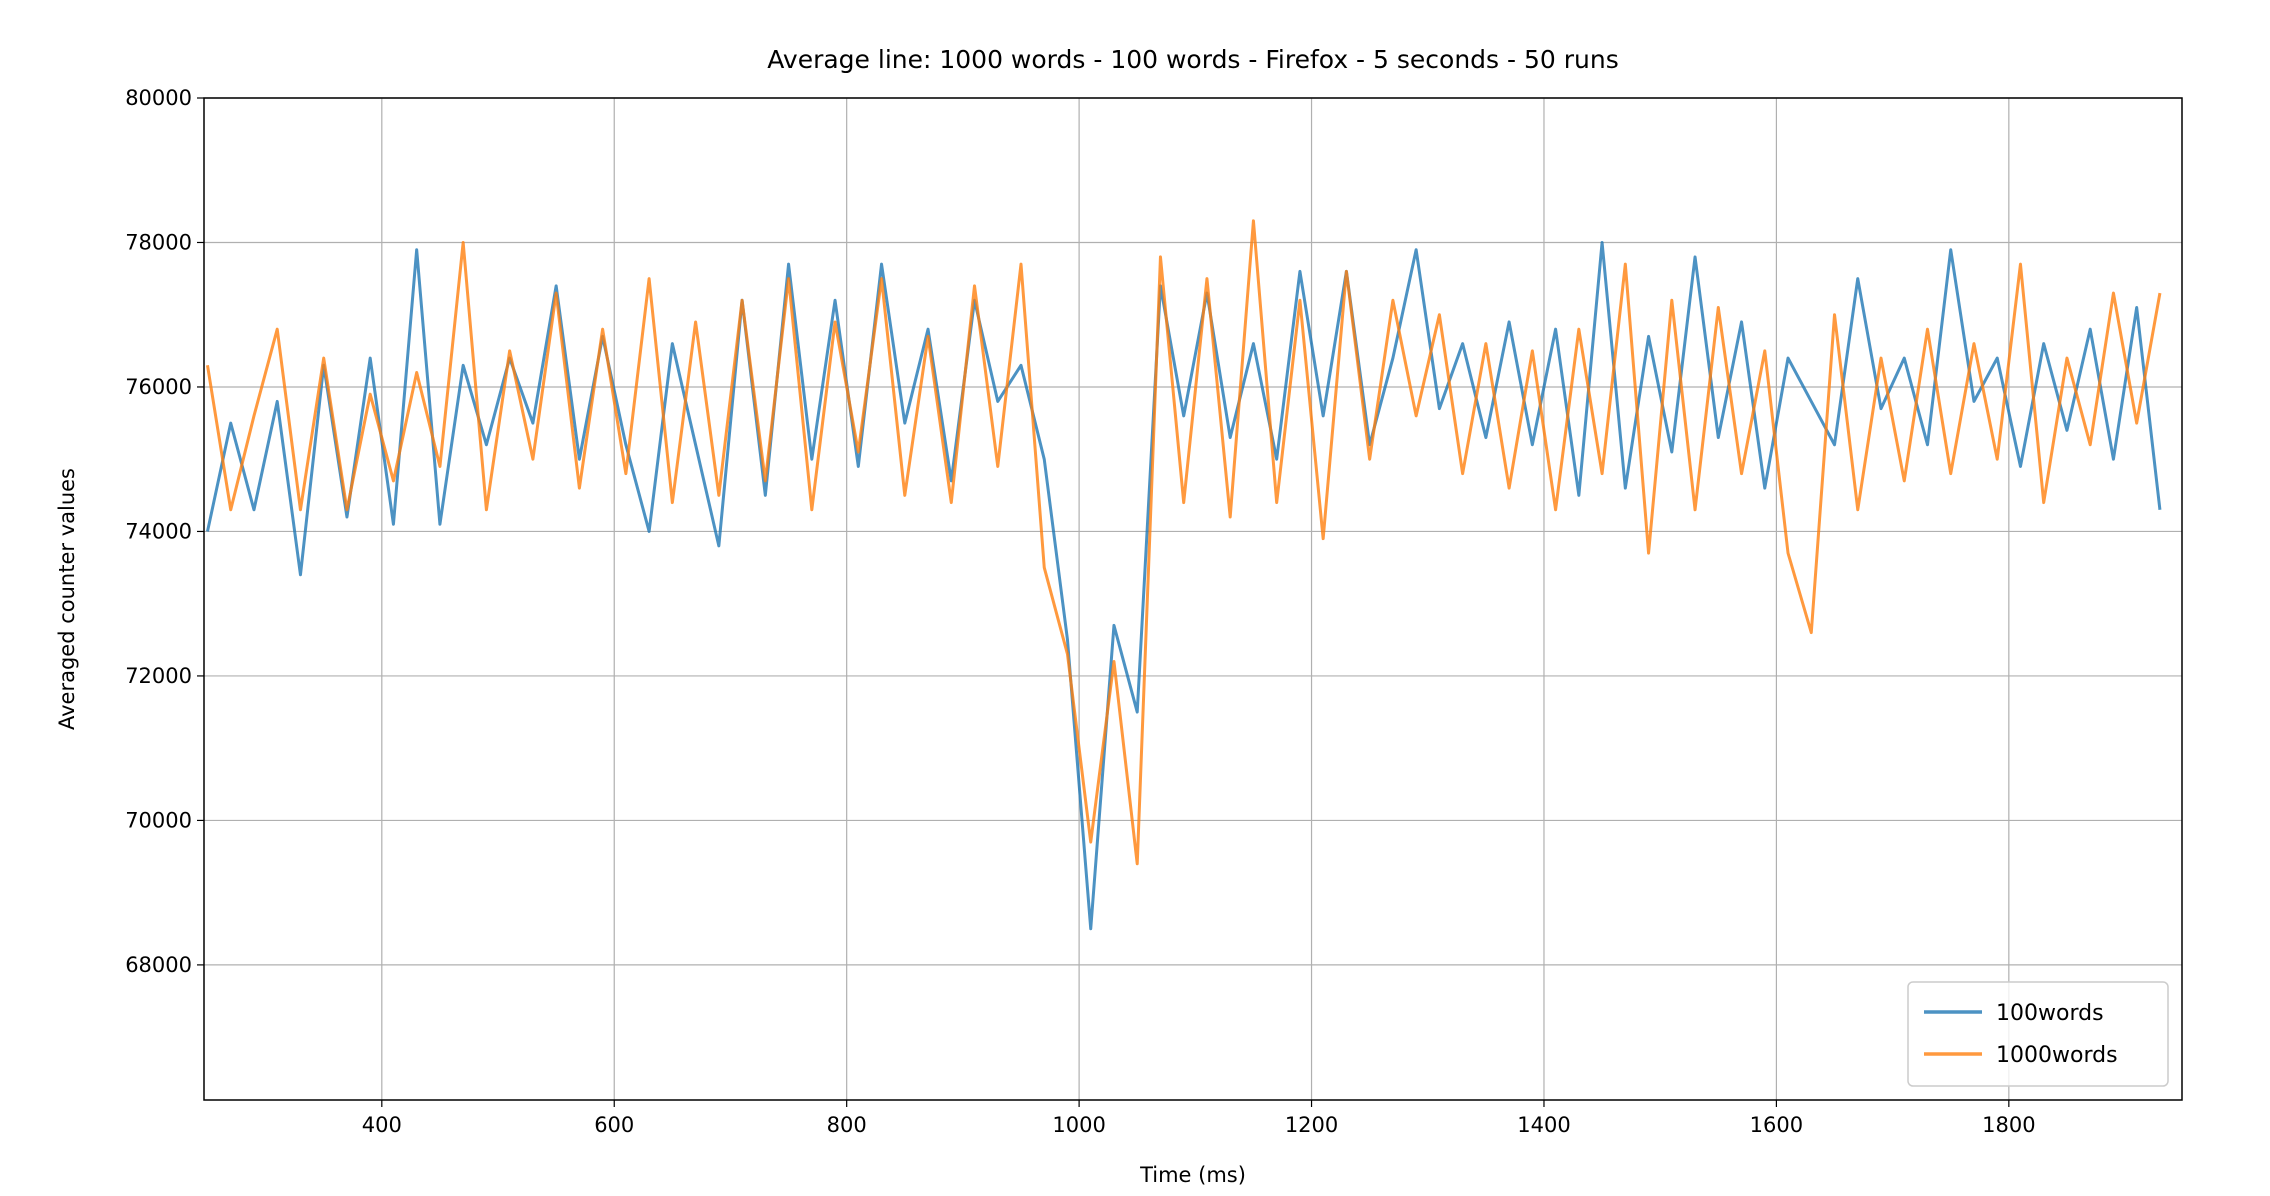  What do you see at coordinates (847, 1125) in the screenshot?
I see `x-tick-label: 800` at bounding box center [847, 1125].